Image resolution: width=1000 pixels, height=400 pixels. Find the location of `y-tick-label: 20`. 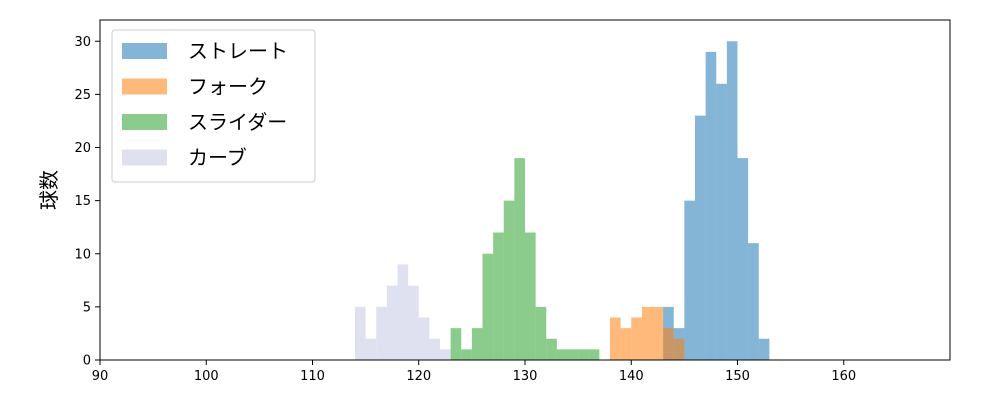

y-tick-label: 20 is located at coordinates (82, 148).